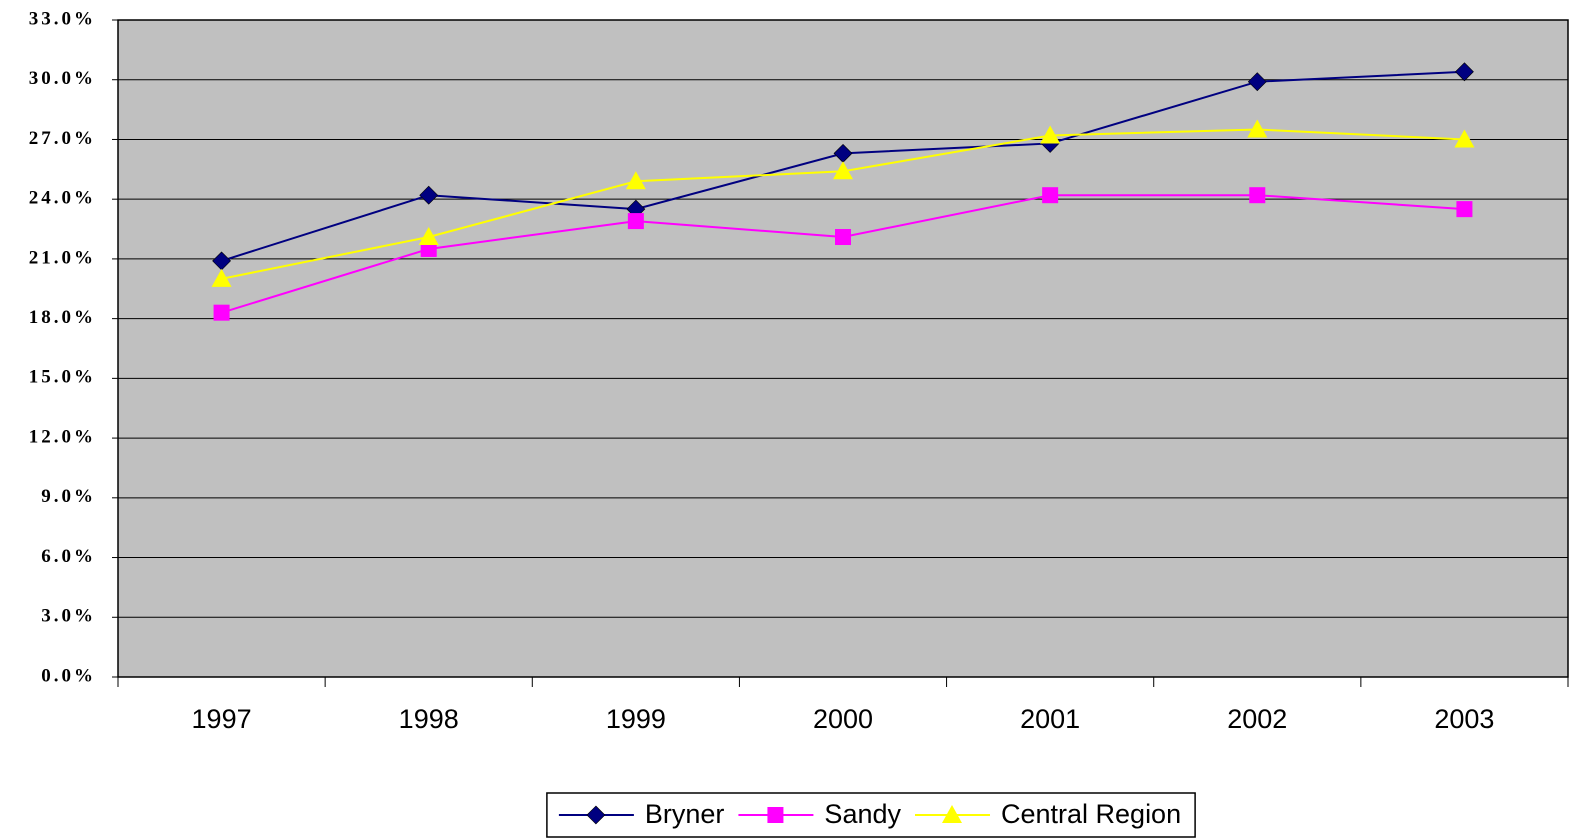 The image size is (1582, 840). Describe the element at coordinates (685, 814) in the screenshot. I see `legend-label: Bryner` at that location.